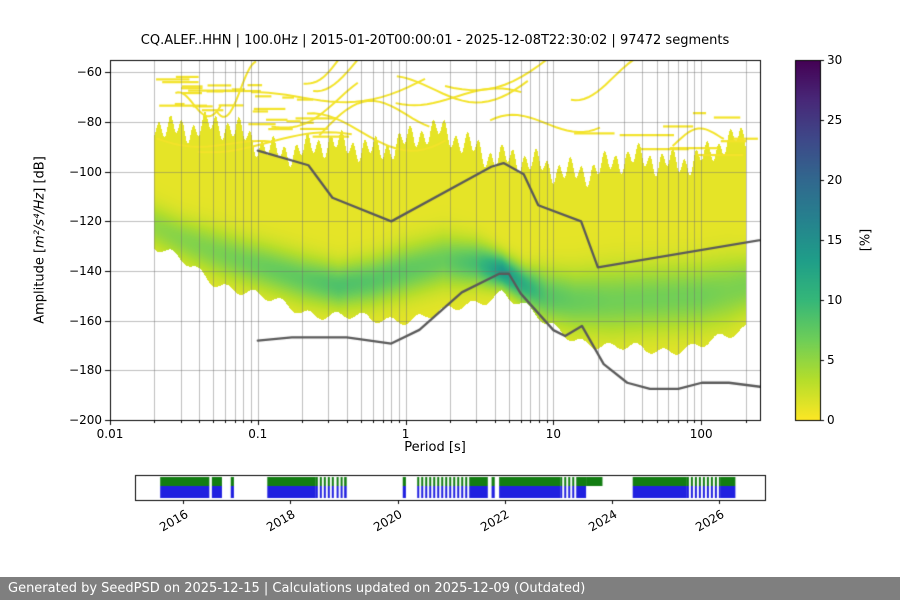  I want to click on x-axis-label: Period [s], so click(435, 447).